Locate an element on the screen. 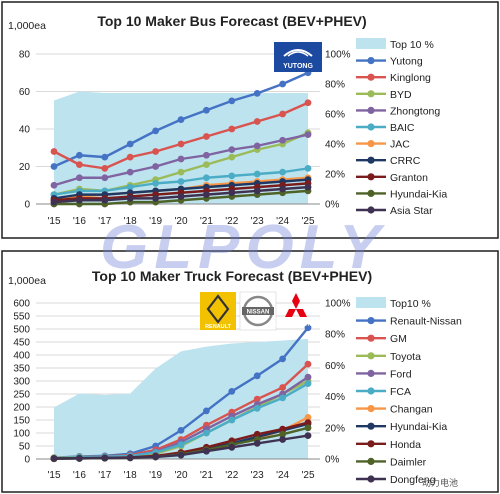 This screenshot has width=500, height=494. legend-label: JAC is located at coordinates (400, 145).